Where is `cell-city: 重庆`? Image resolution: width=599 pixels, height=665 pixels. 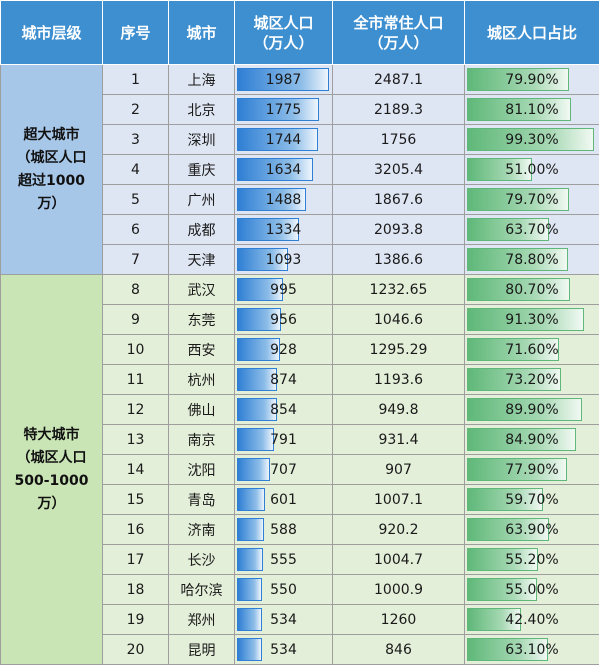
cell-city: 重庆 is located at coordinates (202, 170).